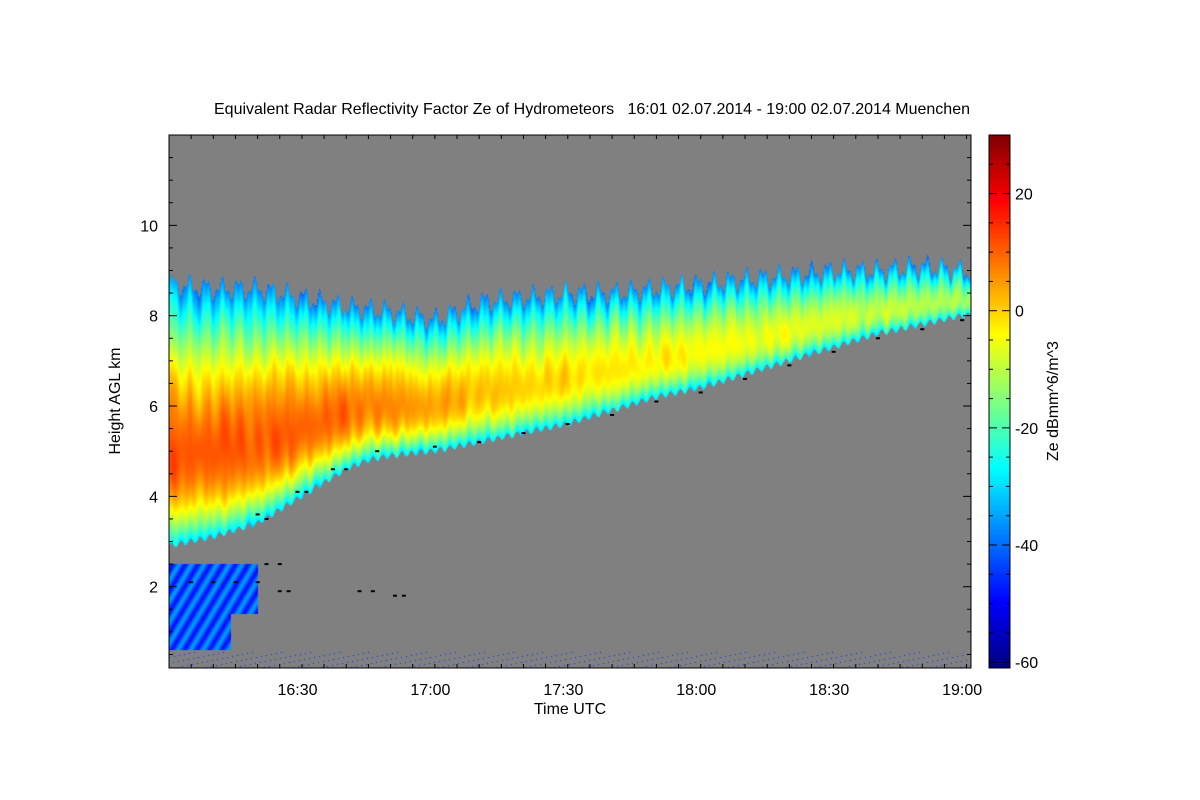 The height and width of the screenshot is (800, 1200). I want to click on colorbar-label: Ze dBmm^6/m^3, so click(1053, 401).